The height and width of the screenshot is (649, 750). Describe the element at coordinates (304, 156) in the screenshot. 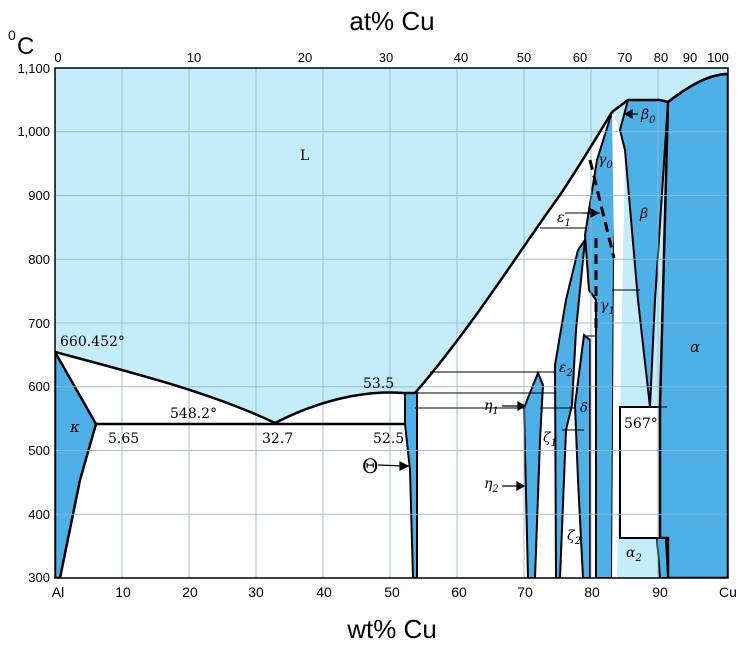

I see `liquid-label: L` at that location.